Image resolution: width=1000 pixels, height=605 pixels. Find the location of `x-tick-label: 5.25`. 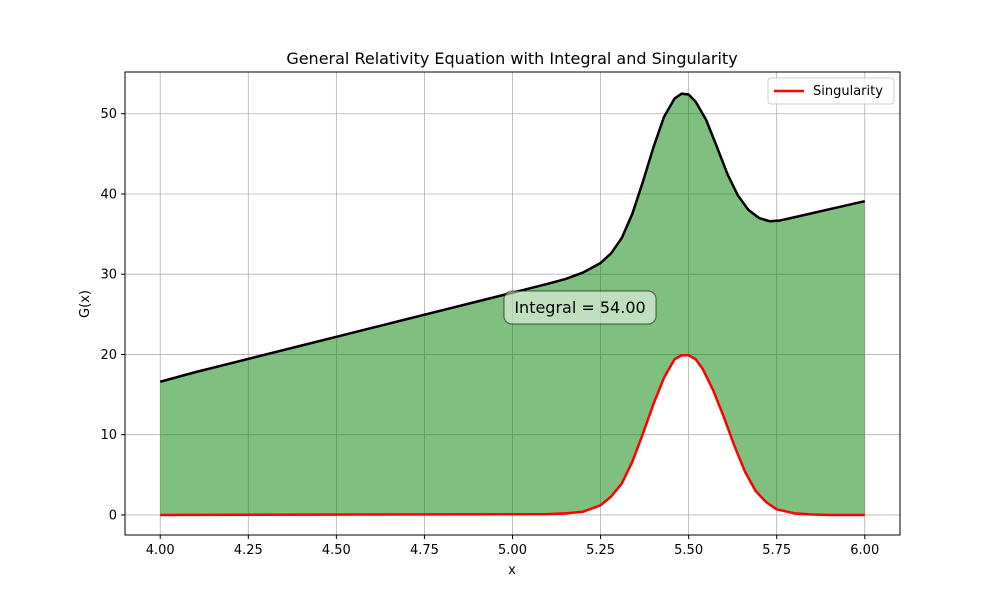

x-tick-label: 5.25 is located at coordinates (600, 550).